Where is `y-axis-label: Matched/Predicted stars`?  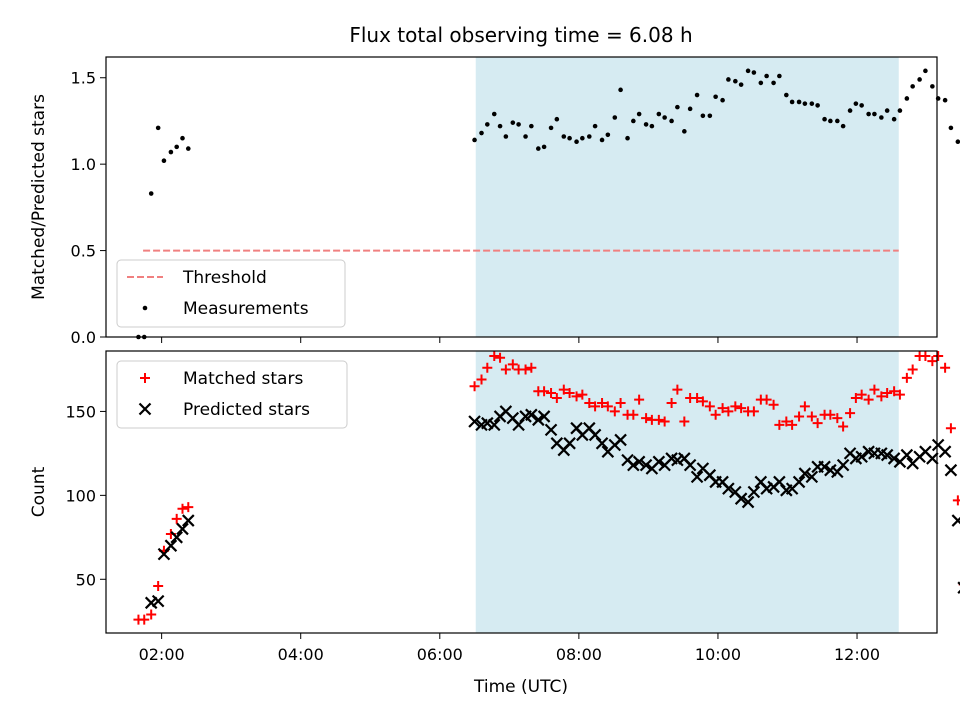 y-axis-label: Matched/Predicted stars is located at coordinates (39, 197).